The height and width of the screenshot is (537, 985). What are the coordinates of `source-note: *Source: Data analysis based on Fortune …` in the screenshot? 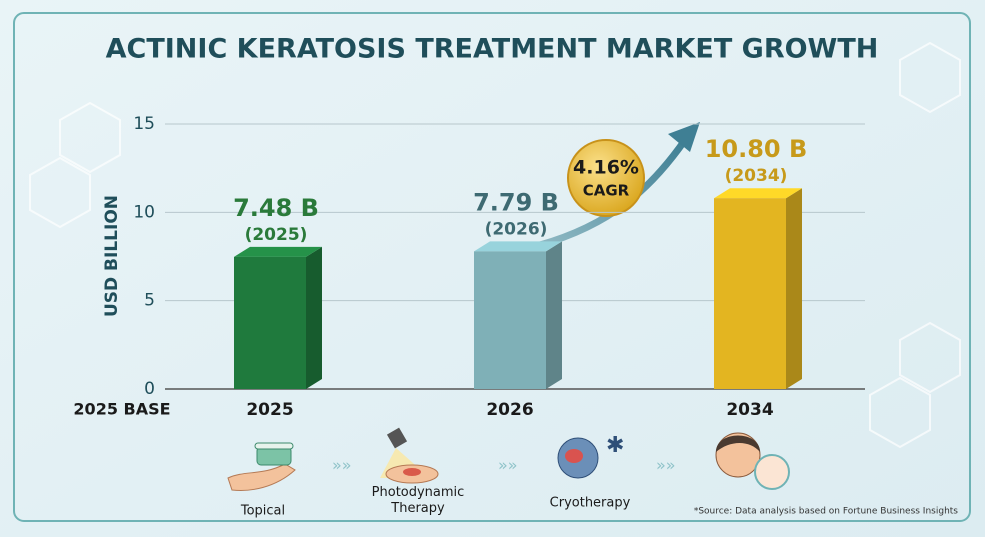 It's located at (826, 512).